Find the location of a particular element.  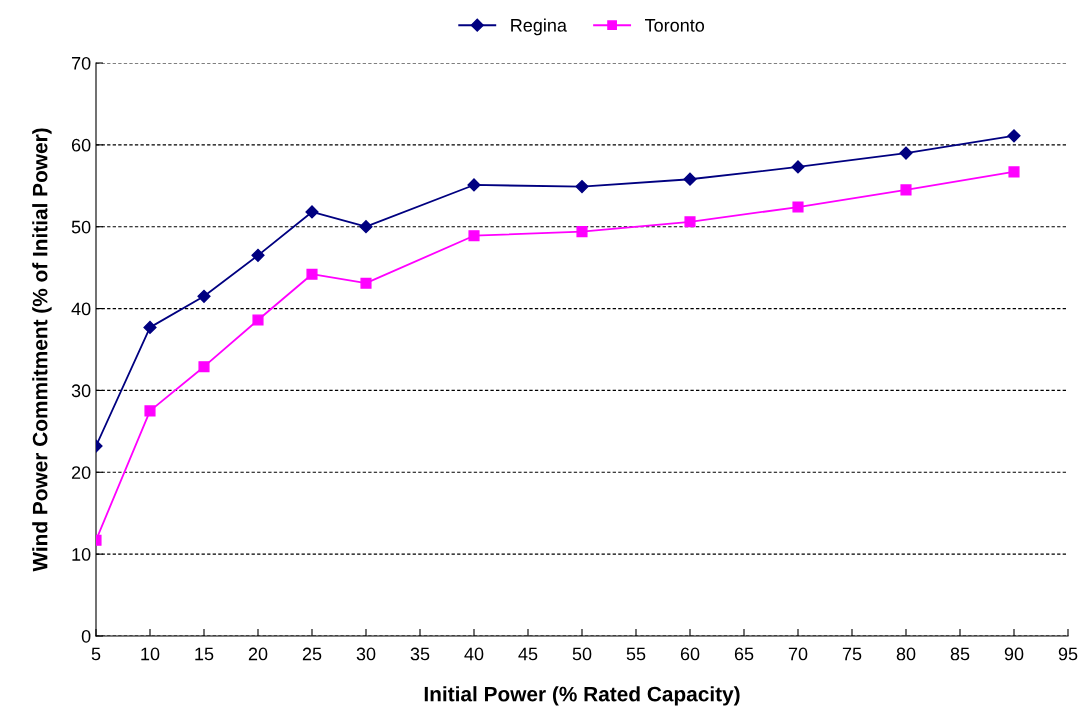

x-tick-label: 70 is located at coordinates (798, 654).